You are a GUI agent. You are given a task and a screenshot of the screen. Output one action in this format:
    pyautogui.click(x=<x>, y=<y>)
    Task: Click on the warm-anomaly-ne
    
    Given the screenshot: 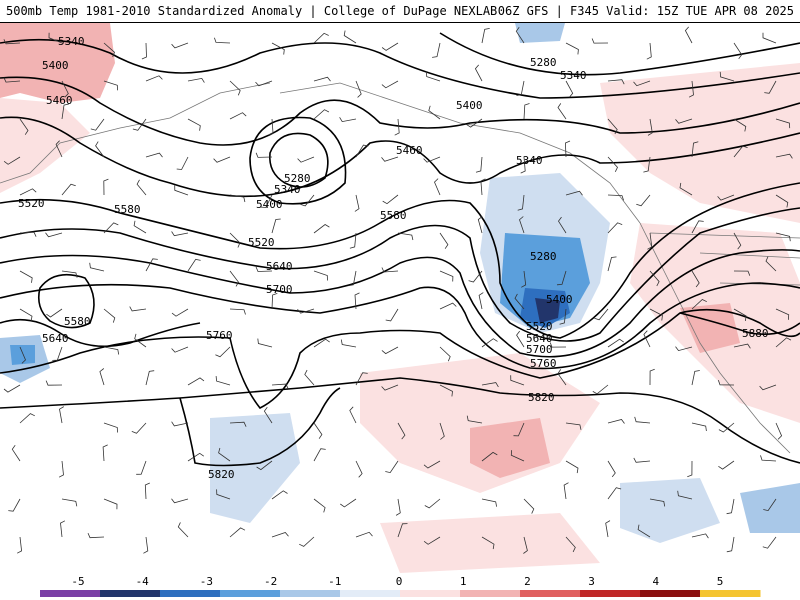 What is the action you would take?
    pyautogui.click(x=700, y=143)
    